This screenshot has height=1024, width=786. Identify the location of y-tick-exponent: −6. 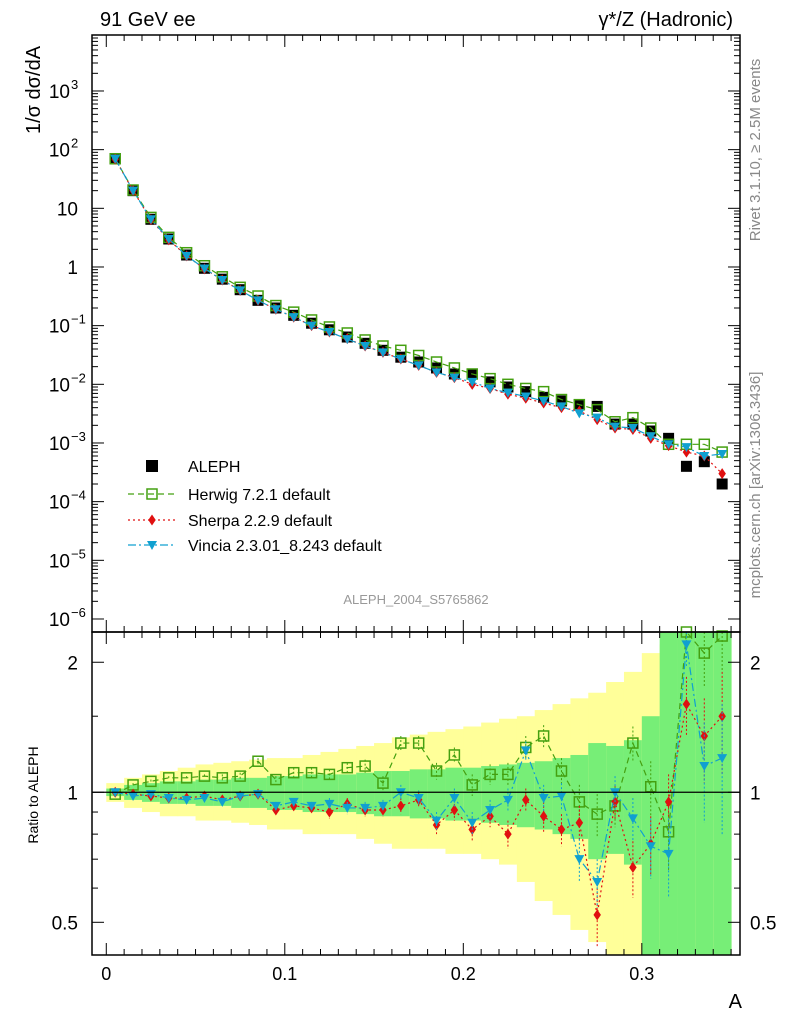
(78, 612).